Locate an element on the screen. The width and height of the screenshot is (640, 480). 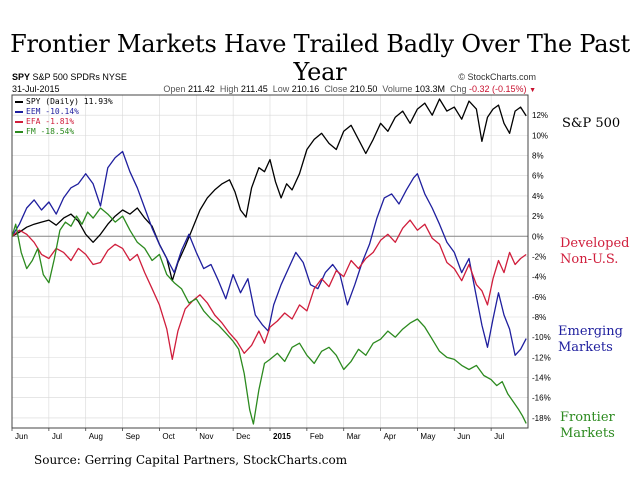
x-tick-label: Dec is located at coordinates (243, 436).